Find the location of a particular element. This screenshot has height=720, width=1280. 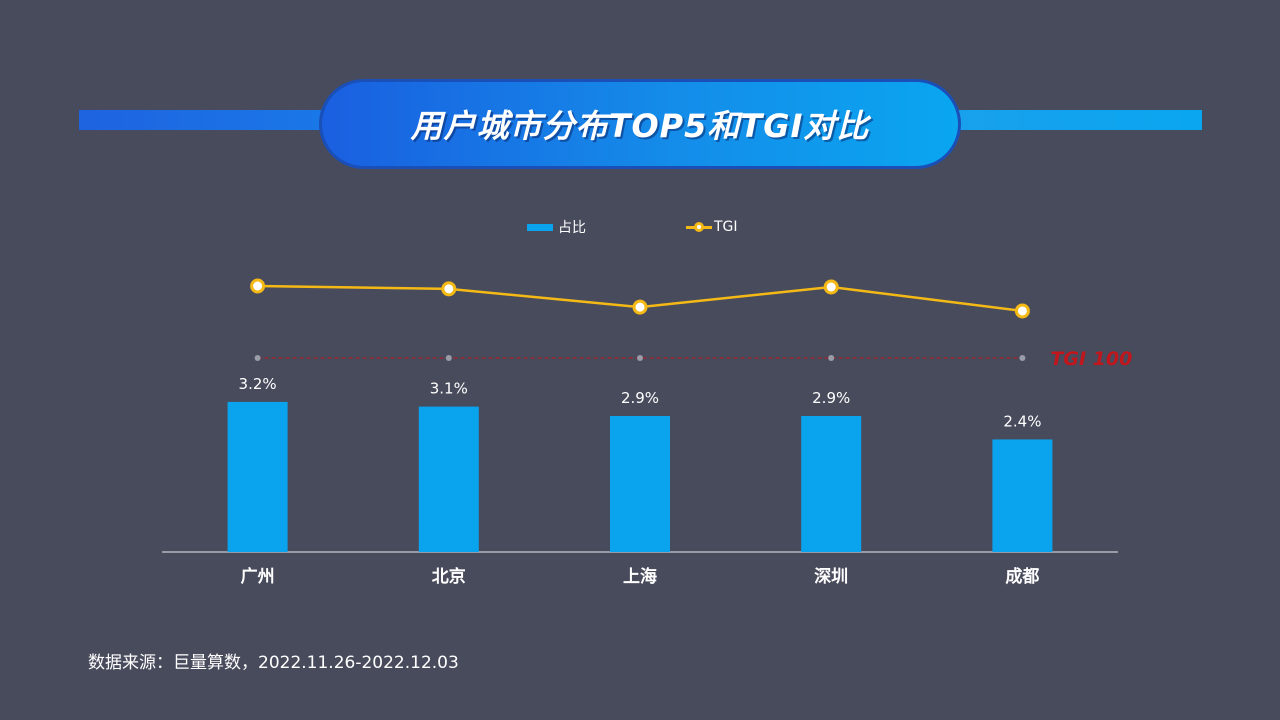

title-decor-right-bar is located at coordinates (1072, 120).